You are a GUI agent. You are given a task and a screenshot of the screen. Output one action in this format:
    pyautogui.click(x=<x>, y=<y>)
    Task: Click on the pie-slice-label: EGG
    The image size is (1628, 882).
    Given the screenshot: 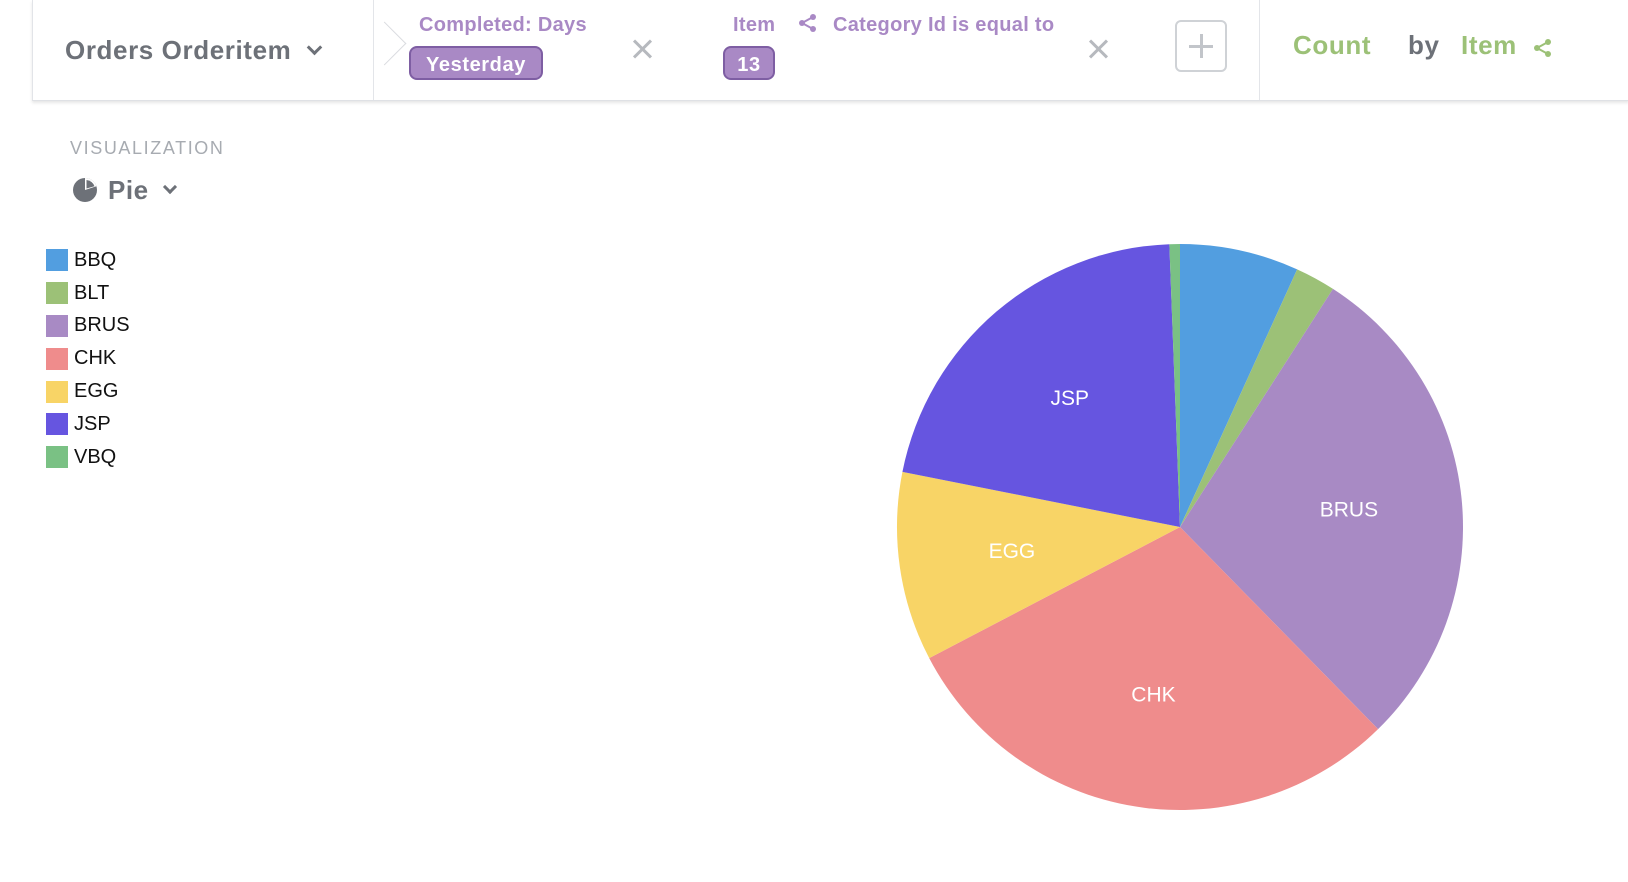 What is the action you would take?
    pyautogui.click(x=1012, y=551)
    